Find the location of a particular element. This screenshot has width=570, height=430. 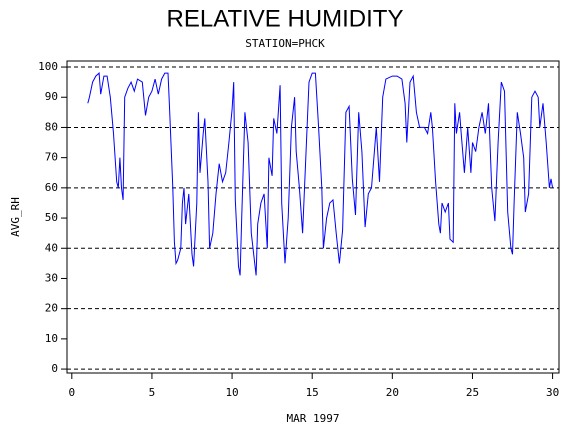

x-tick-label: 30 is located at coordinates (552, 392).